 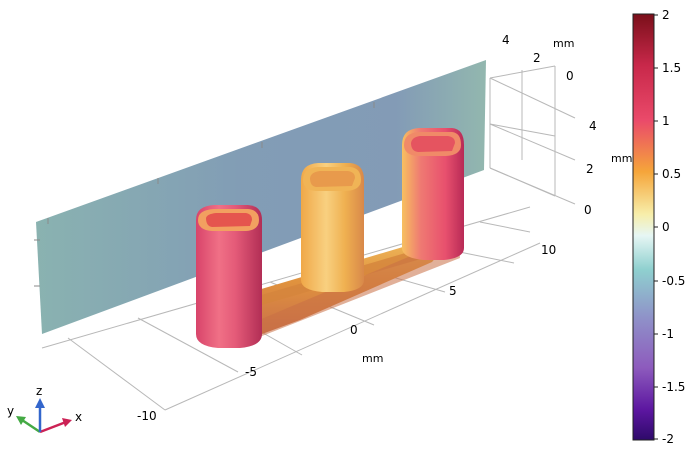 I want to click on colorbar-tick: 0, so click(x=666, y=227).